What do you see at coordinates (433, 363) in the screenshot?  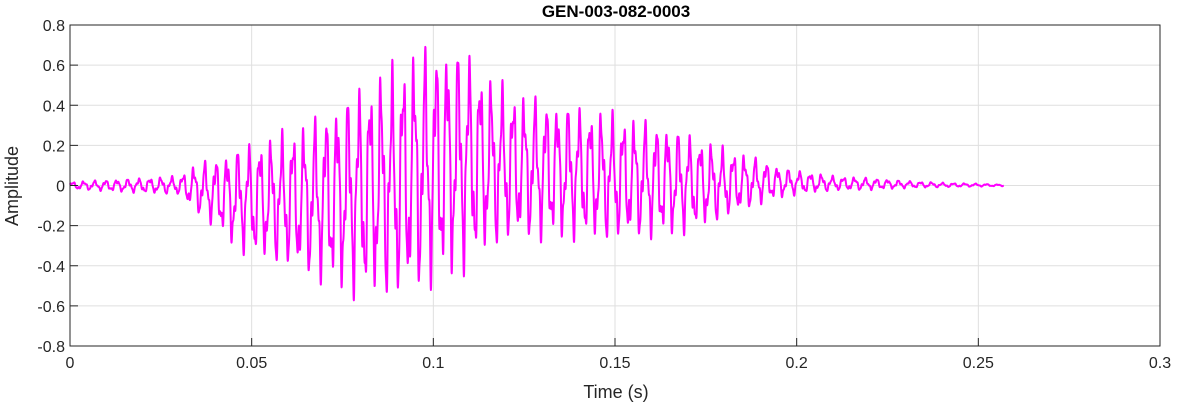 I see `x-tick-label: 0.1` at bounding box center [433, 363].